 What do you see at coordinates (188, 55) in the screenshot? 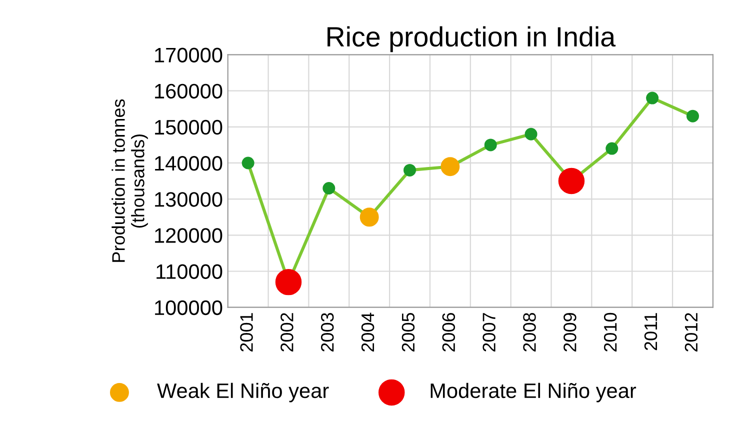
I see `y-tick-label: 170000` at bounding box center [188, 55].